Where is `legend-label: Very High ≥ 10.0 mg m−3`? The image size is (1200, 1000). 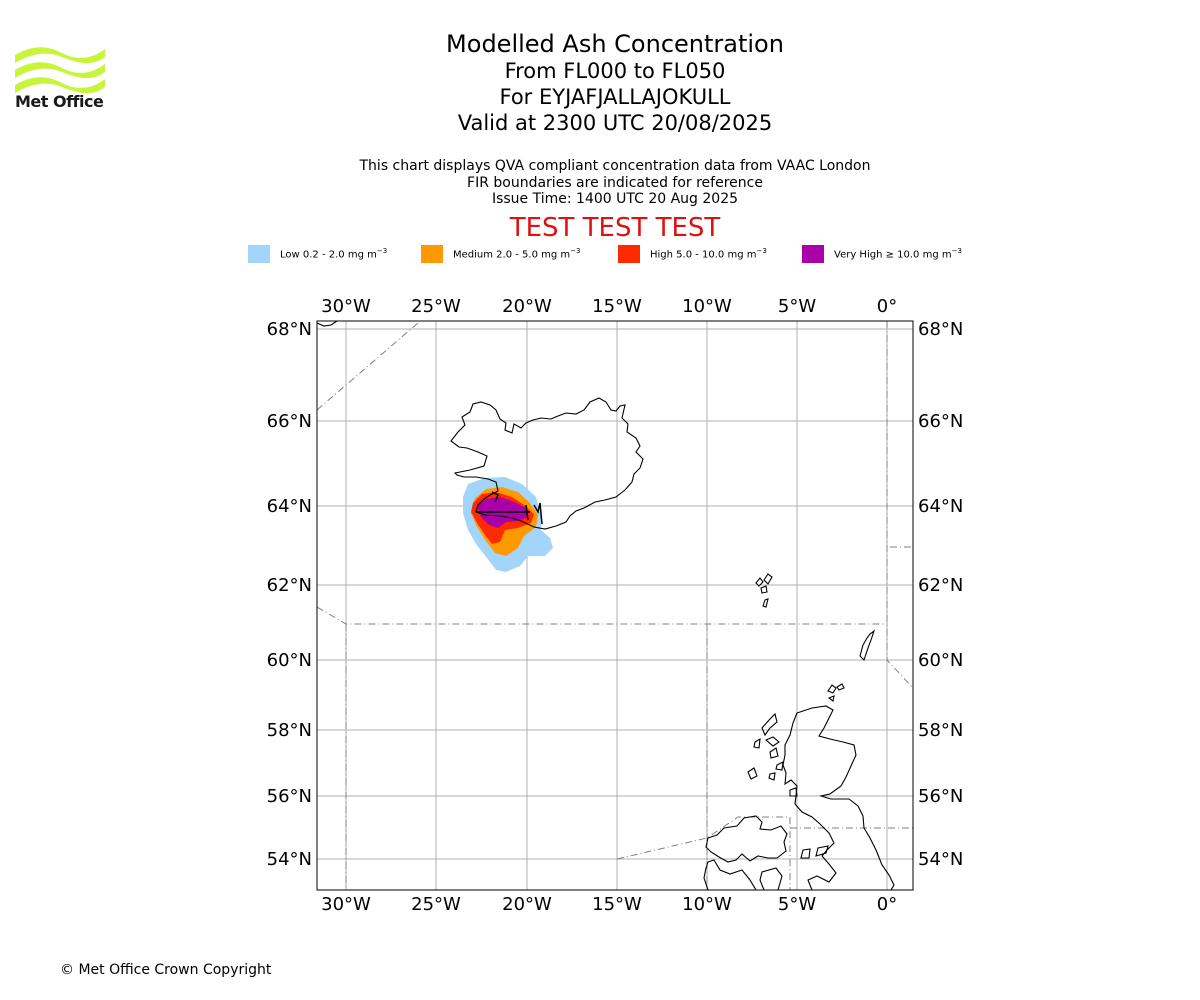 legend-label: Very High ≥ 10.0 mg m−3 is located at coordinates (898, 254).